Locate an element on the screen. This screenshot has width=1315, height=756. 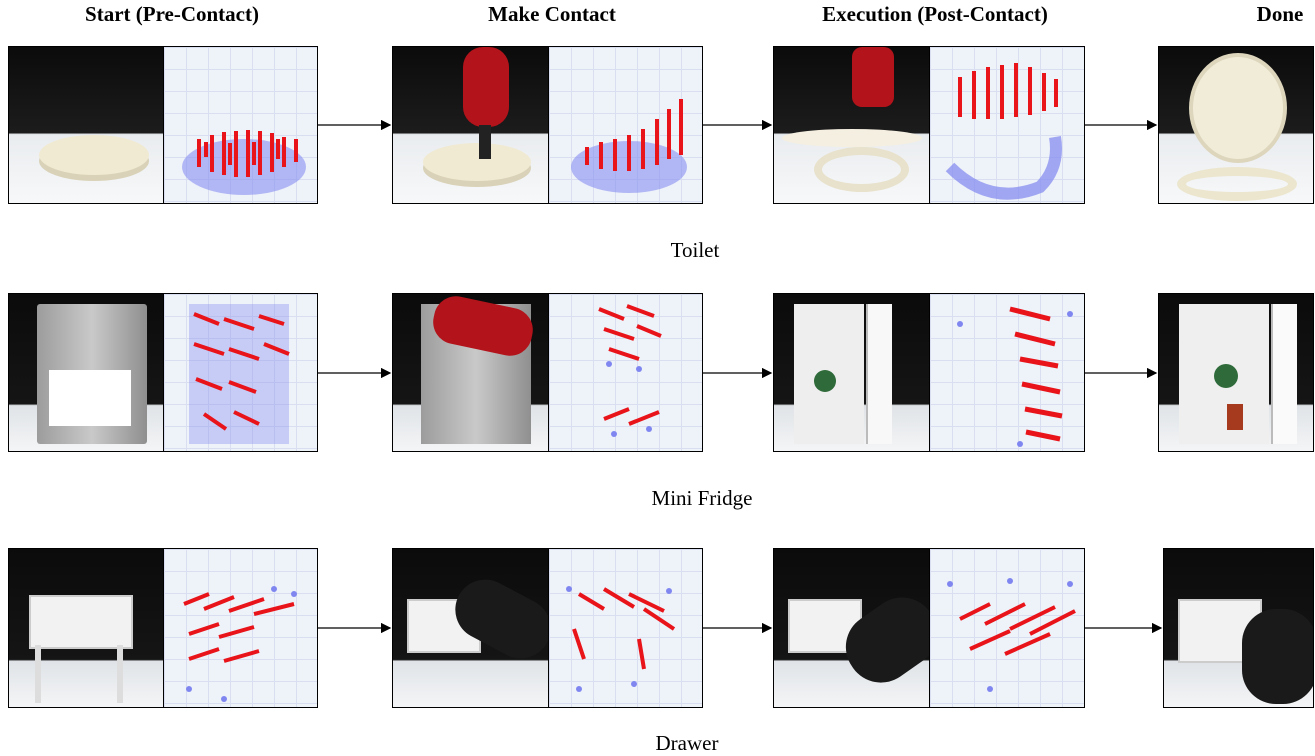
photo-fridge-done is located at coordinates (1236, 372).